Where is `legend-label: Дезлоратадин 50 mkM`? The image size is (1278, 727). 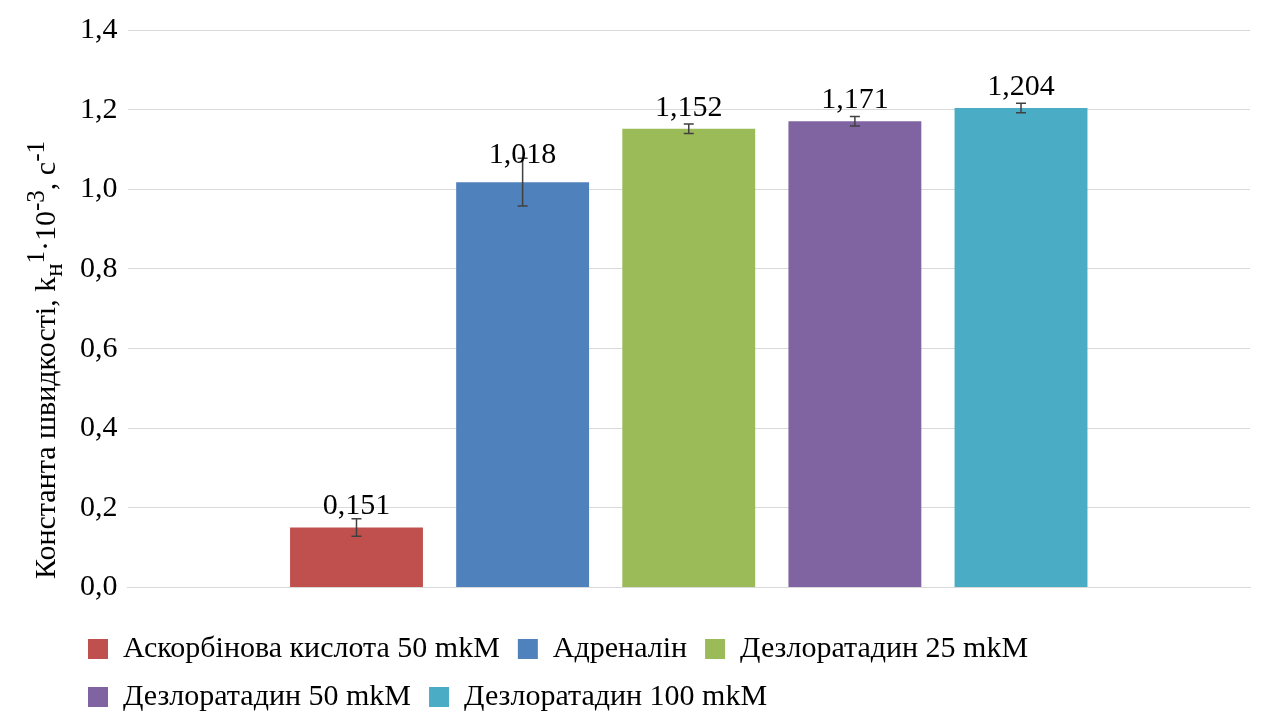 legend-label: Дезлоратадин 50 mkM is located at coordinates (267, 694).